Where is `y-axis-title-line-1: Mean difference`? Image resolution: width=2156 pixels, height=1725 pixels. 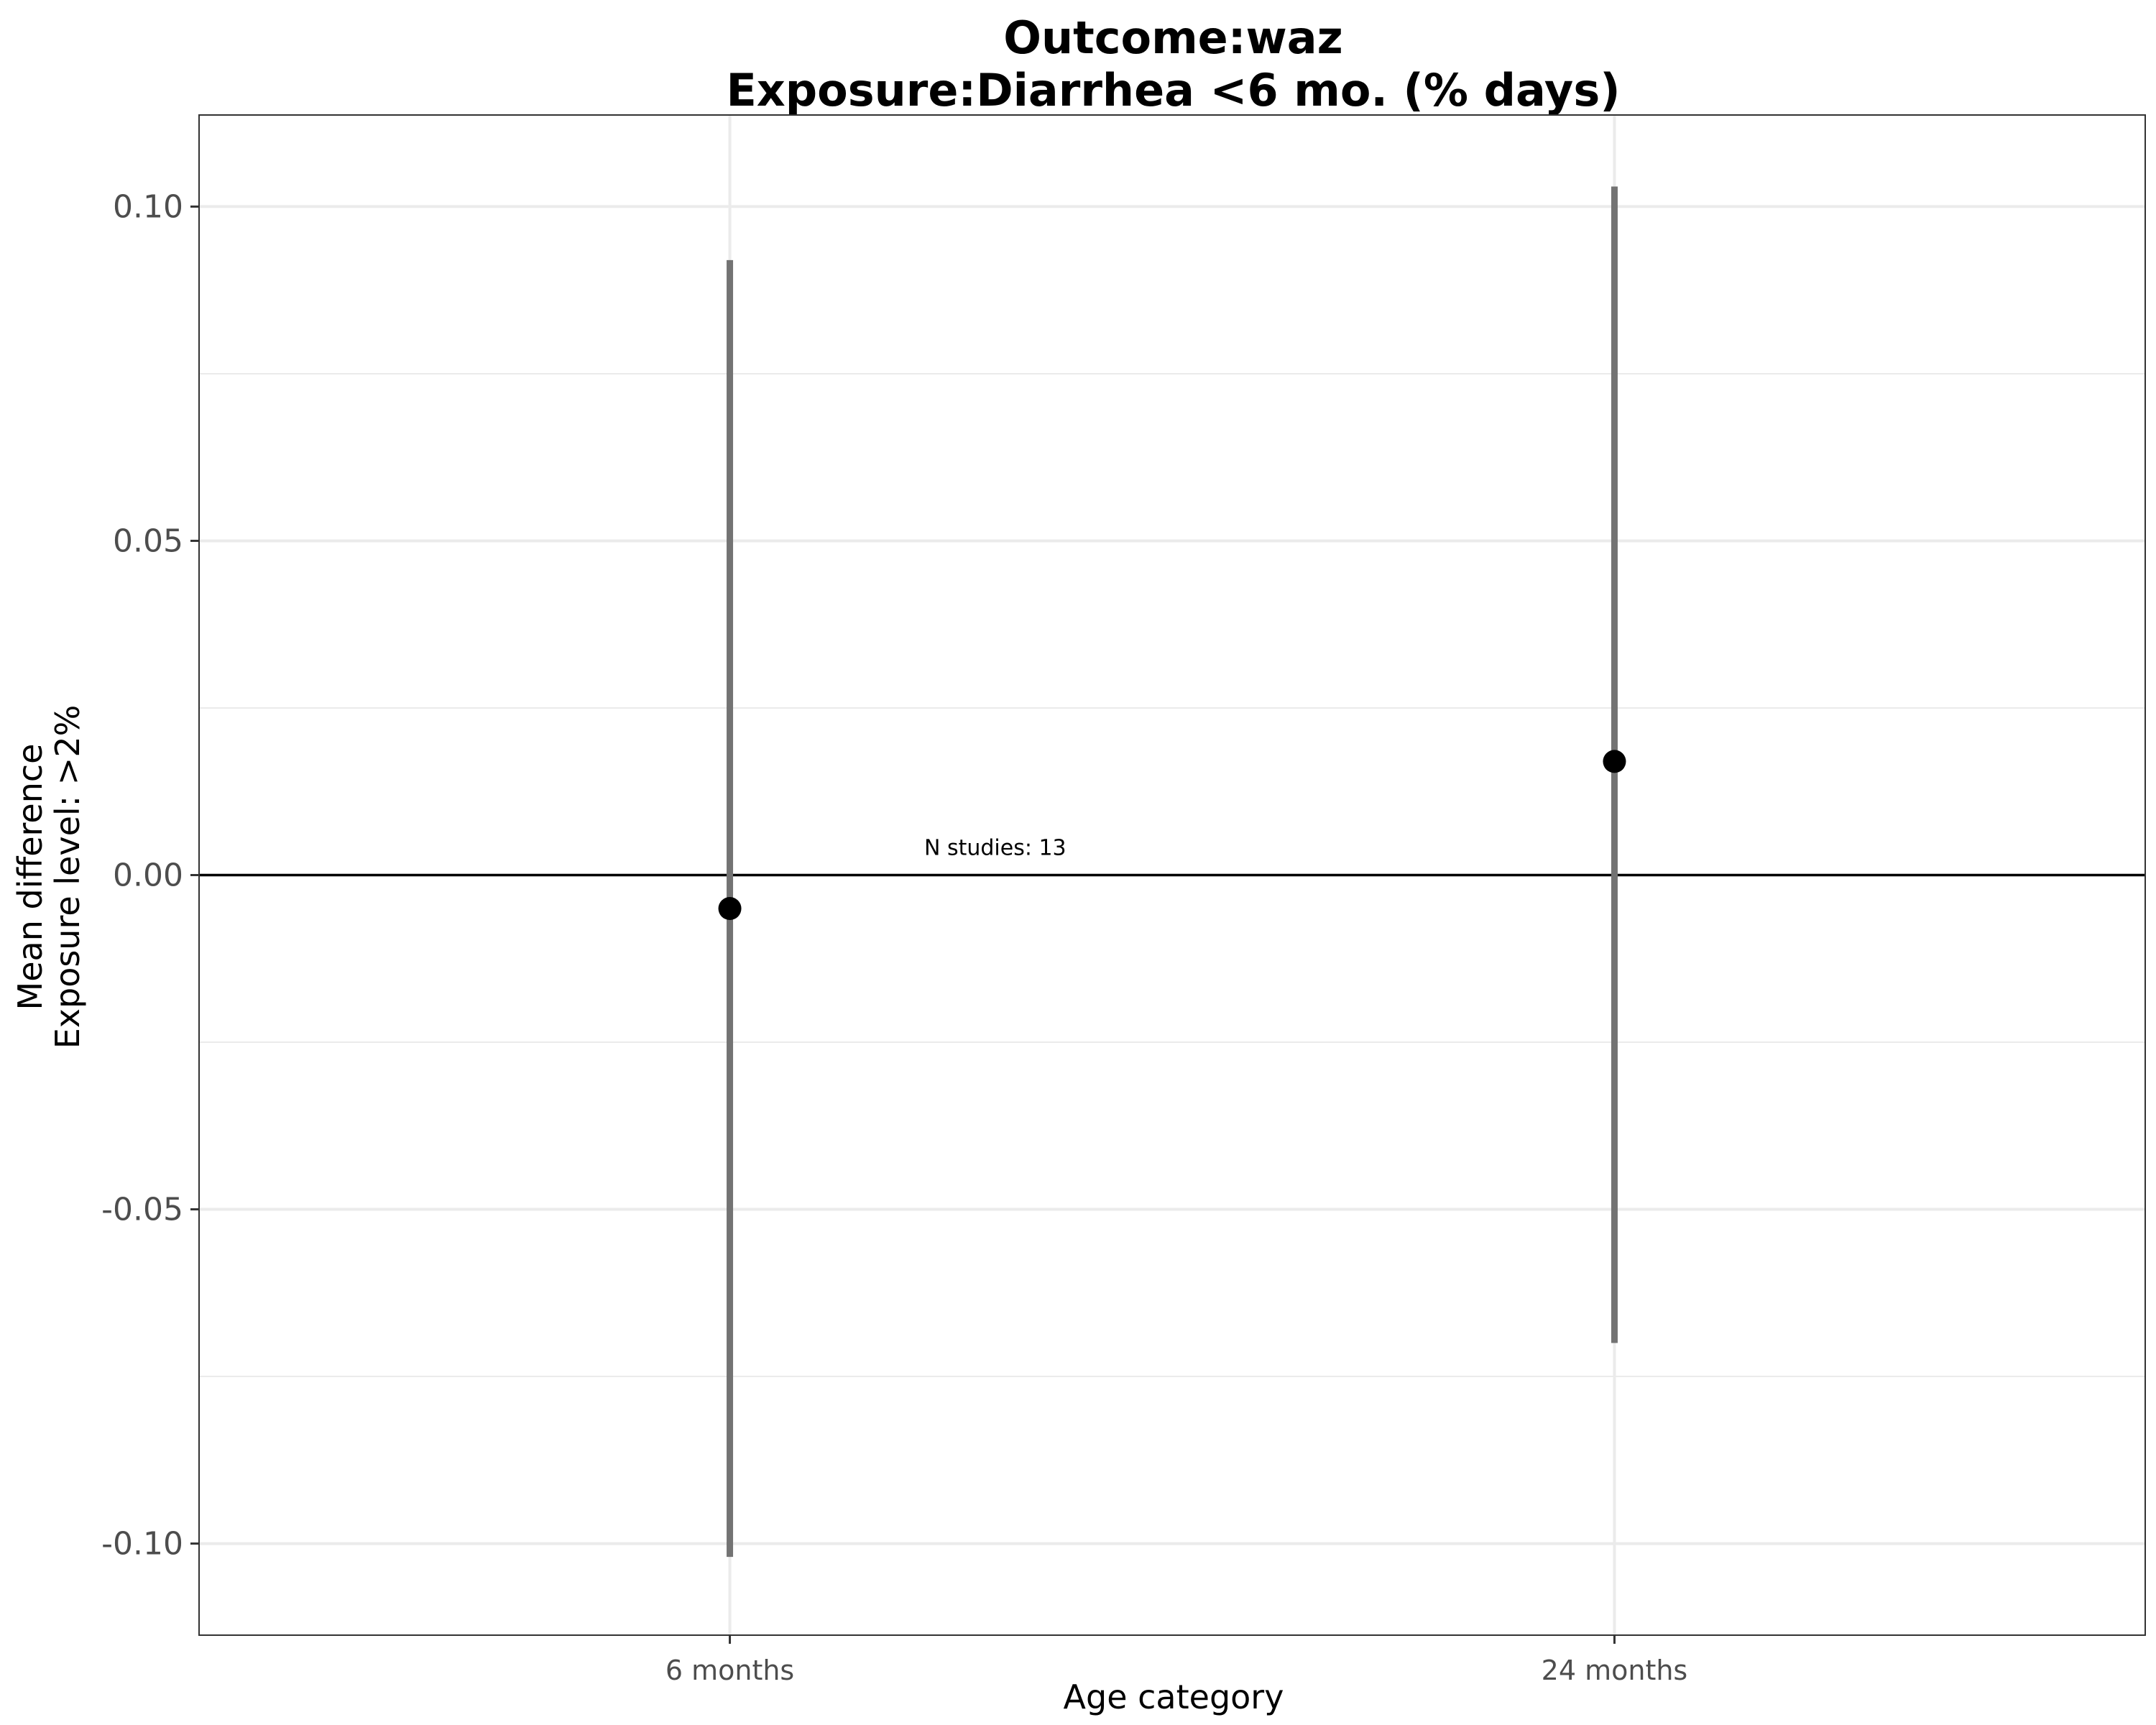
y-axis-title-line-1: Mean difference is located at coordinates (31, 877).